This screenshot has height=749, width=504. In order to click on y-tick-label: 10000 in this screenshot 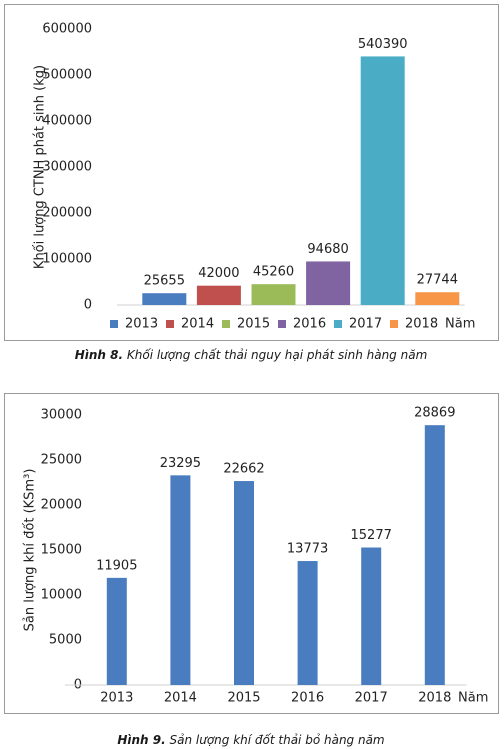, I will do `click(61, 595)`.